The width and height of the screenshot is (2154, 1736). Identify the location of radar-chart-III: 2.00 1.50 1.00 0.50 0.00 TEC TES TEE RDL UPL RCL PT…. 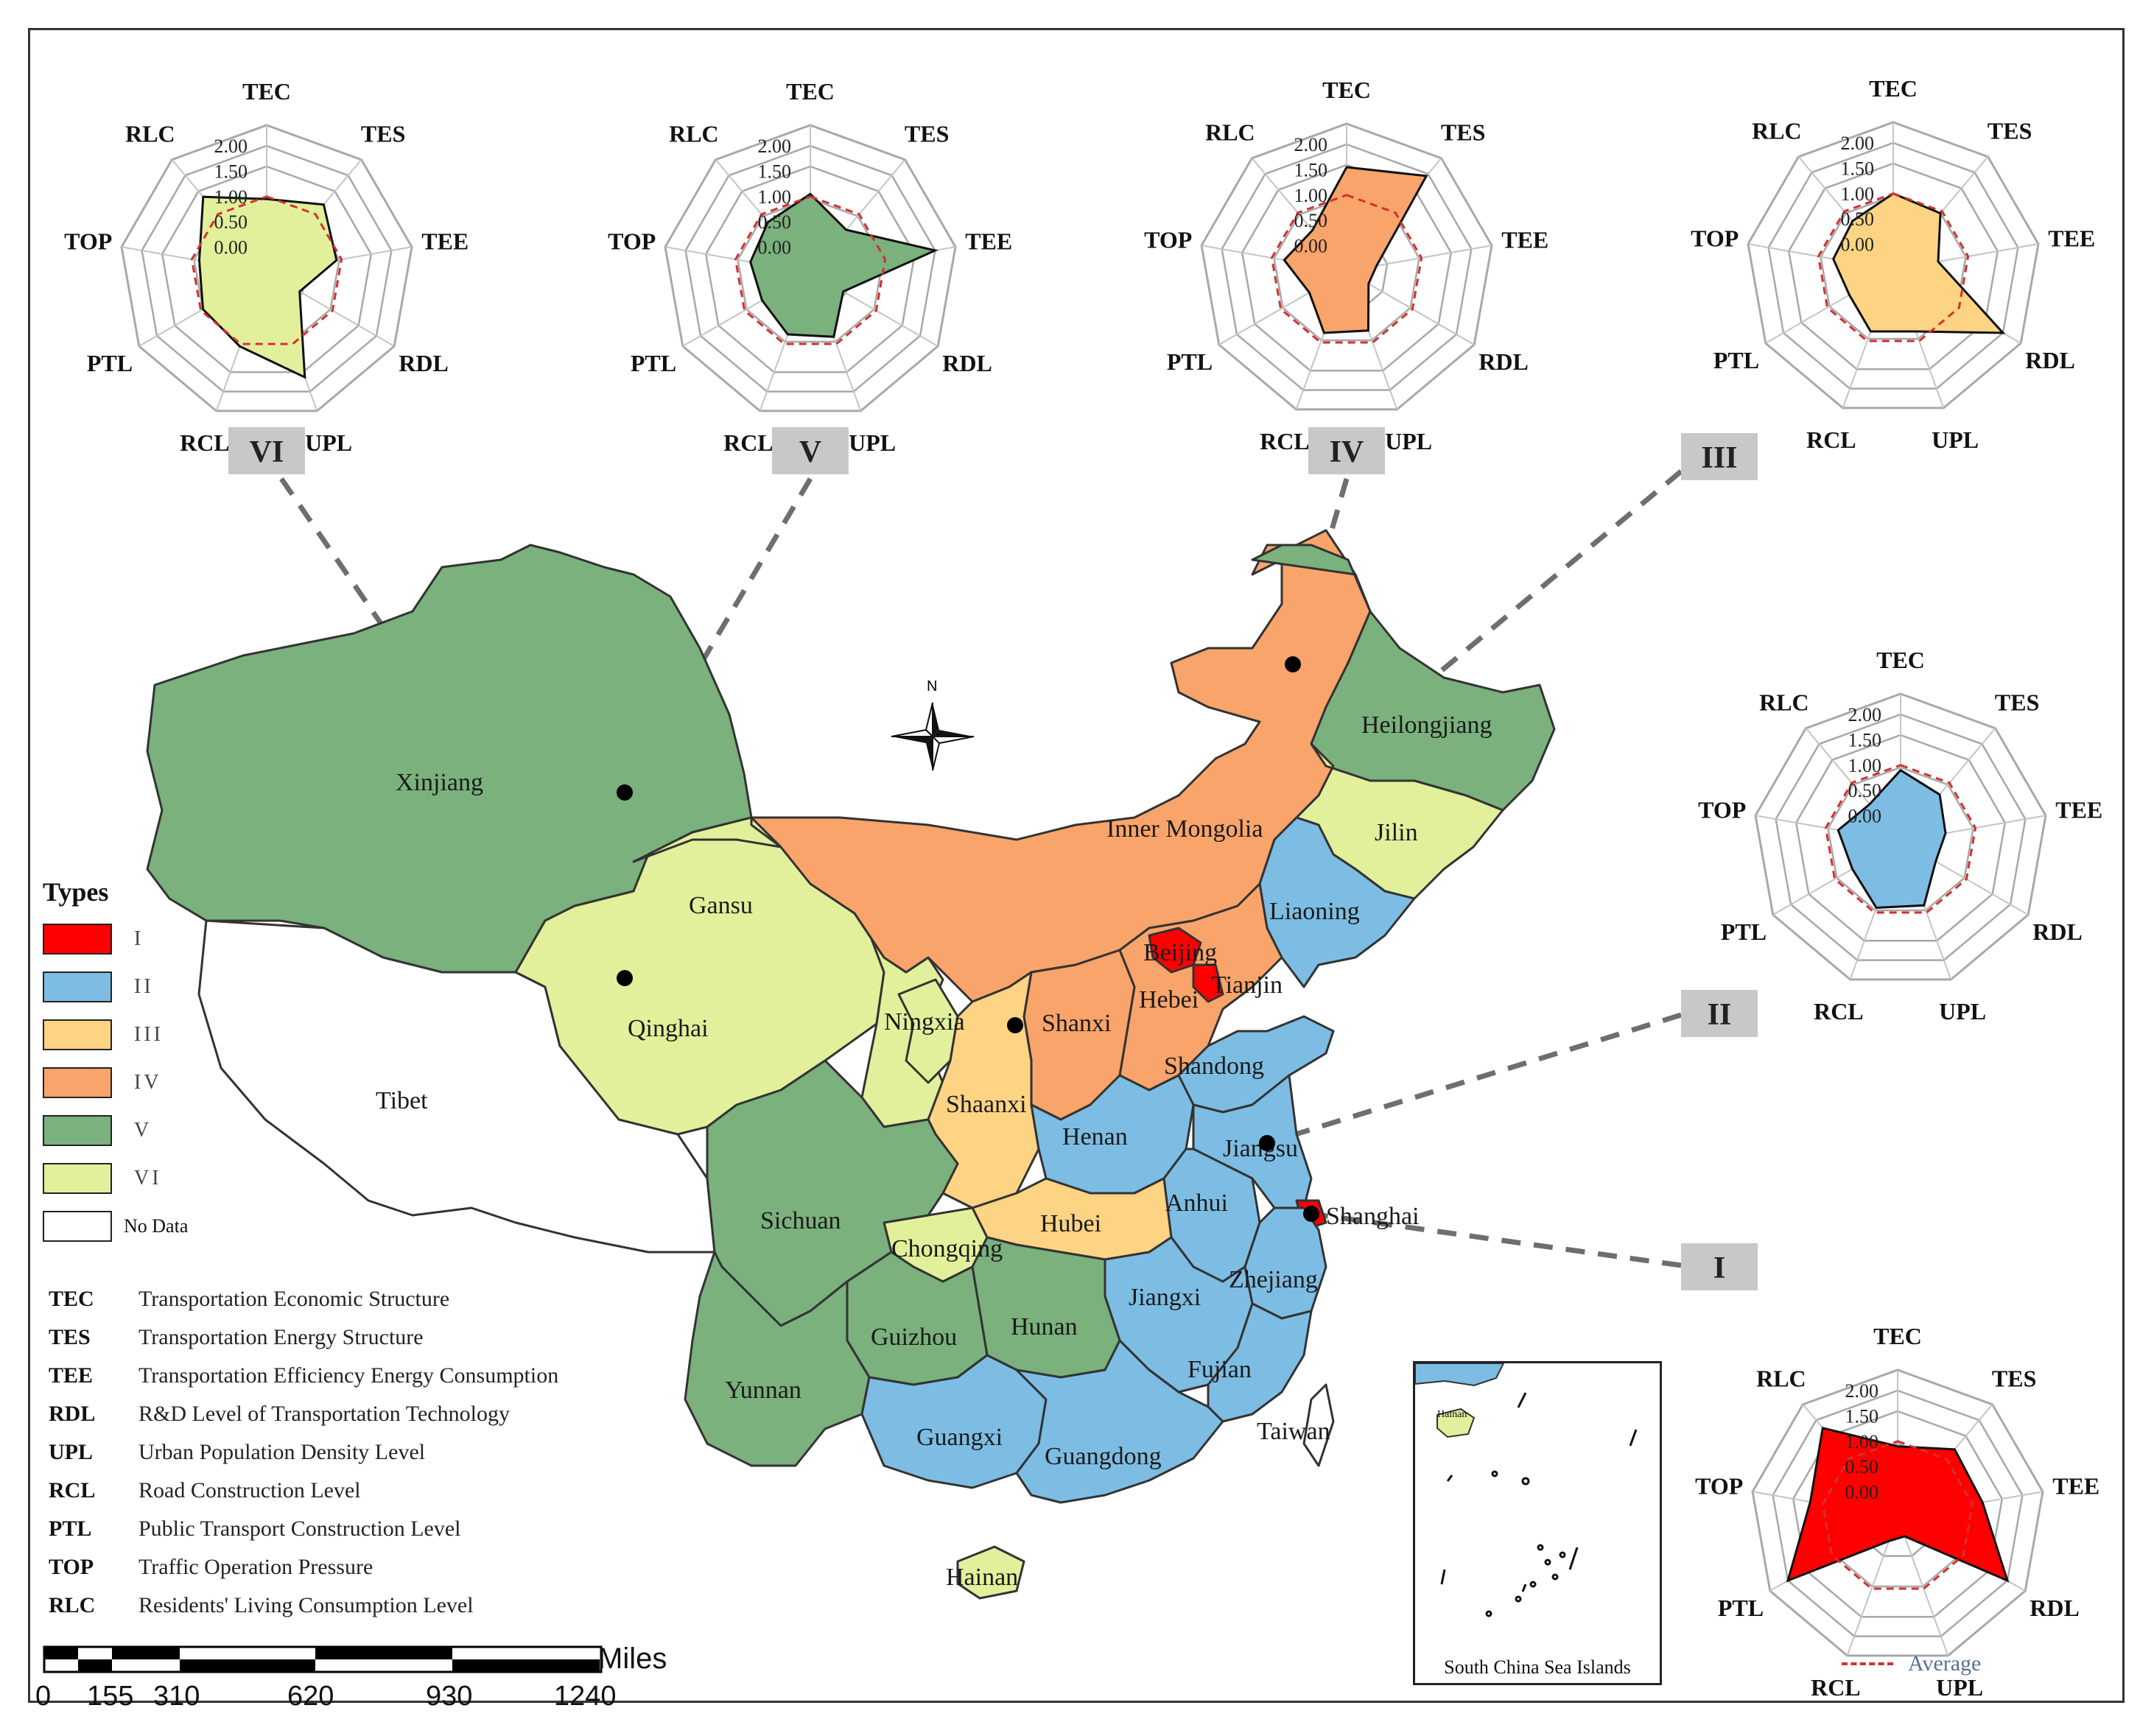
(1888, 277).